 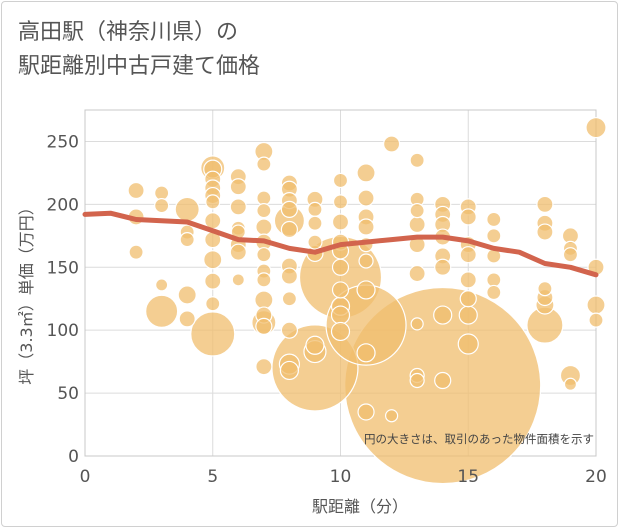 What do you see at coordinates (63, 268) in the screenshot?
I see `y-tick-label: 150` at bounding box center [63, 268].